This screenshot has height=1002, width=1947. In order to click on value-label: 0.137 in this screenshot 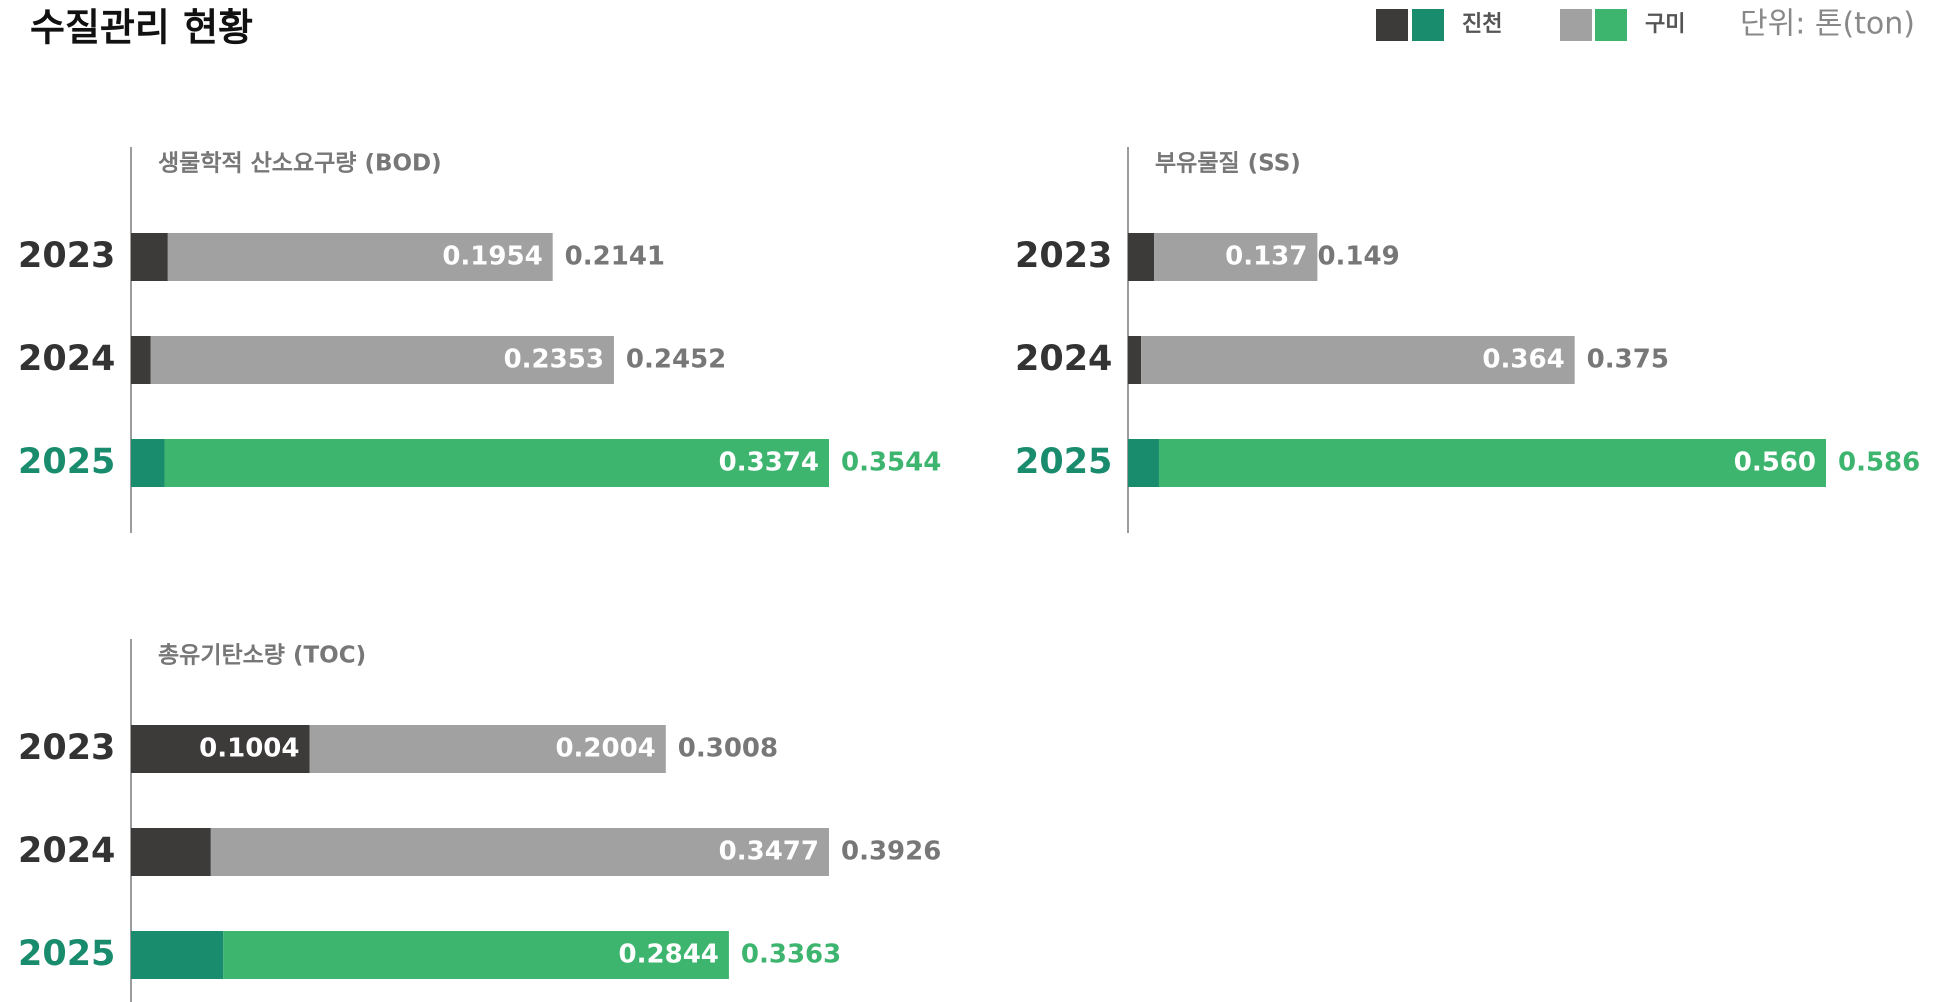, I will do `click(1266, 257)`.